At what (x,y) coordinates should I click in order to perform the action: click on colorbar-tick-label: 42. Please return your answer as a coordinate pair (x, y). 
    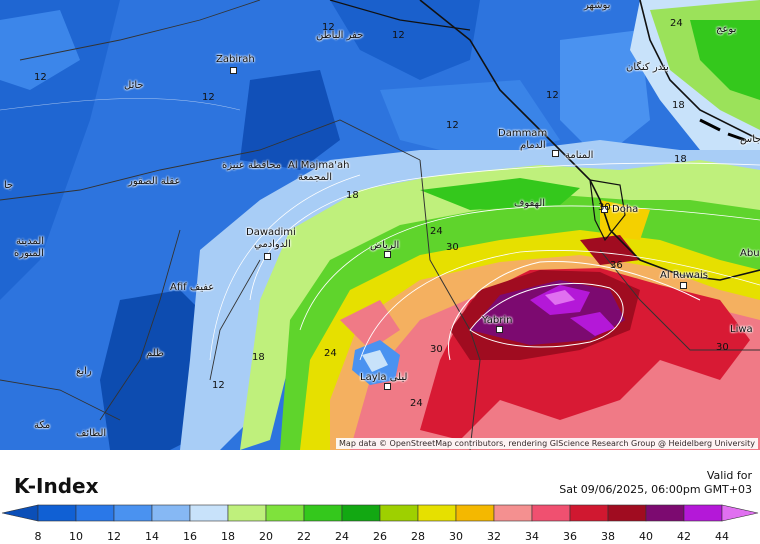
    Looking at the image, I should click on (684, 536).